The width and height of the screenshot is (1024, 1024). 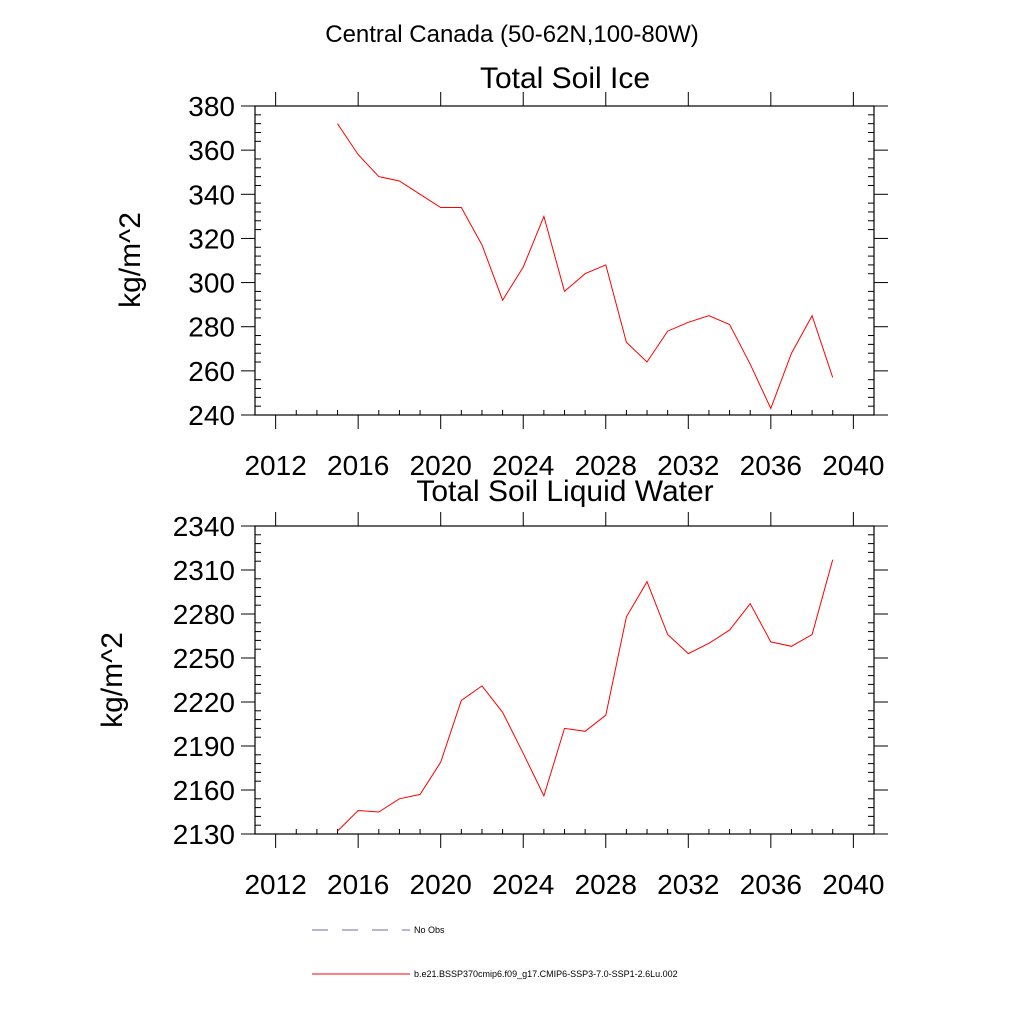 What do you see at coordinates (211, 238) in the screenshot?
I see `y-tick-label: 320` at bounding box center [211, 238].